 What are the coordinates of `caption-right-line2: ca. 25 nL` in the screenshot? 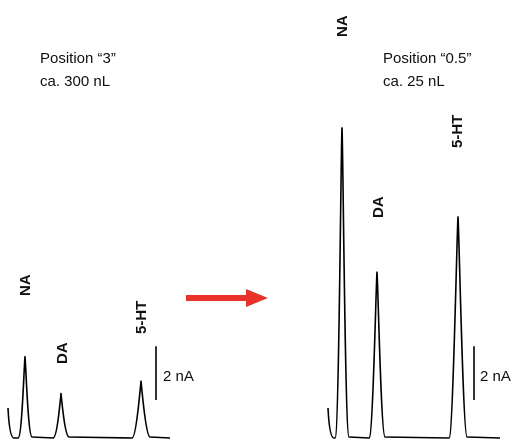 It's located at (414, 81).